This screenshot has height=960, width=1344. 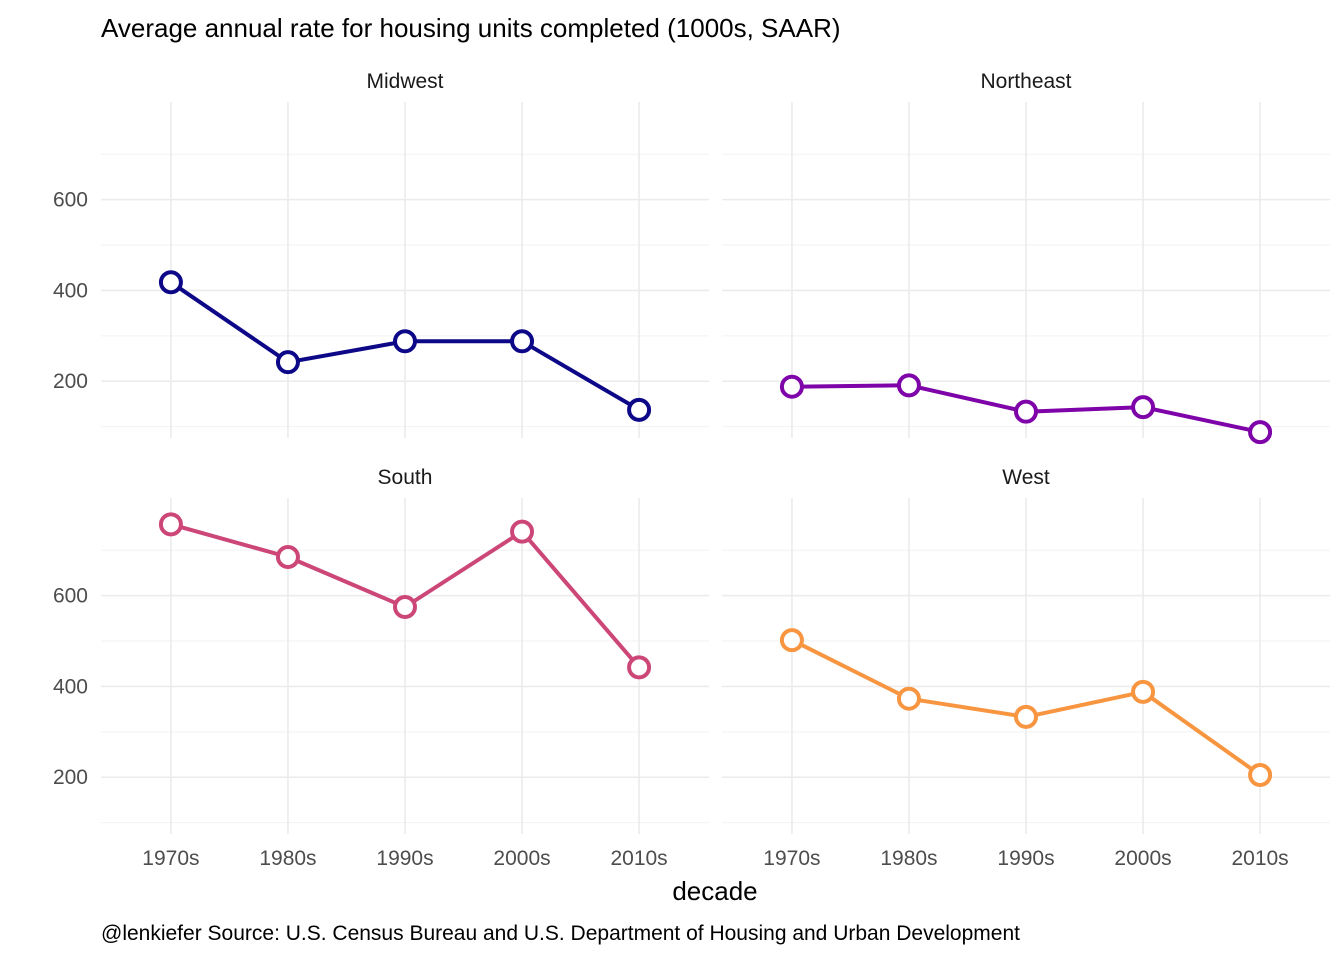 I want to click on facet-label-northeast: Northeast, so click(x=1025, y=81).